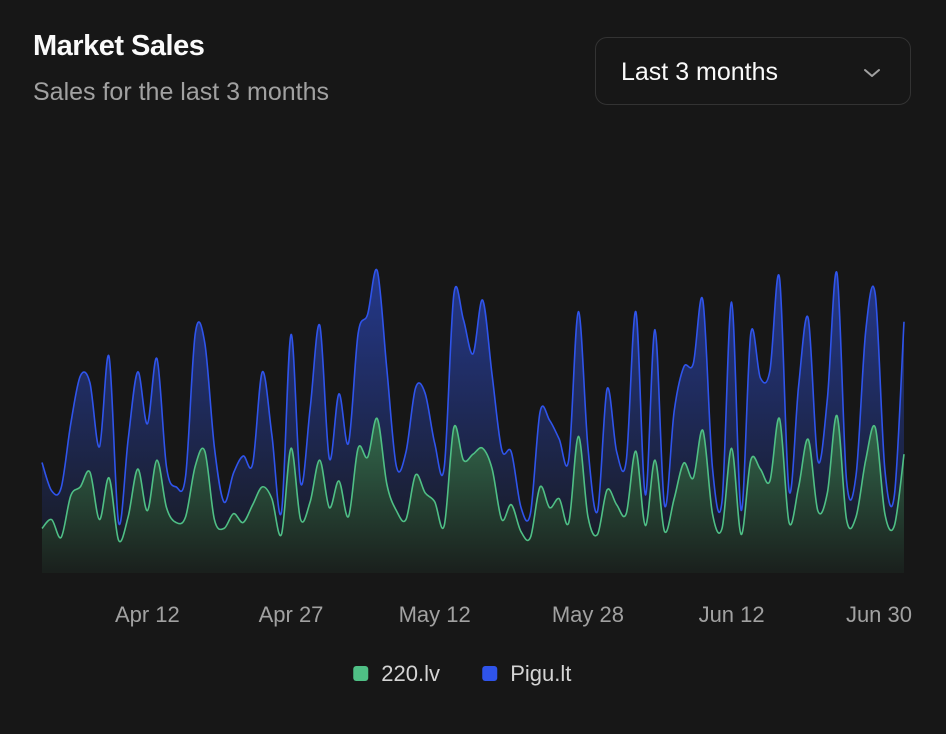 The height and width of the screenshot is (734, 946). What do you see at coordinates (872, 73) in the screenshot?
I see `chevron-icon` at bounding box center [872, 73].